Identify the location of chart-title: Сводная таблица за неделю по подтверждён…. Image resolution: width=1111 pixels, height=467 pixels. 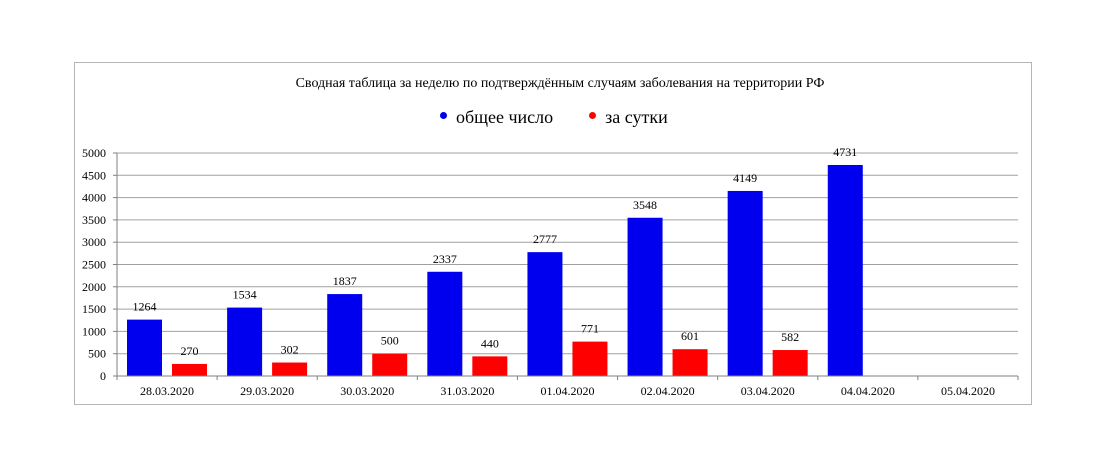
(560, 83).